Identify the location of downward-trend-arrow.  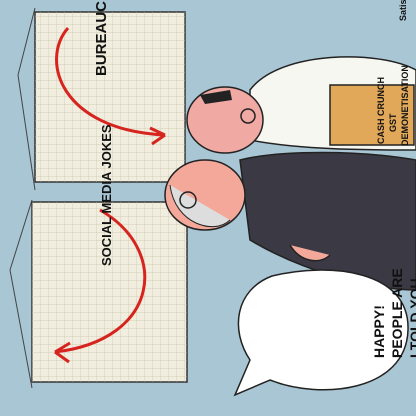
(110, 82).